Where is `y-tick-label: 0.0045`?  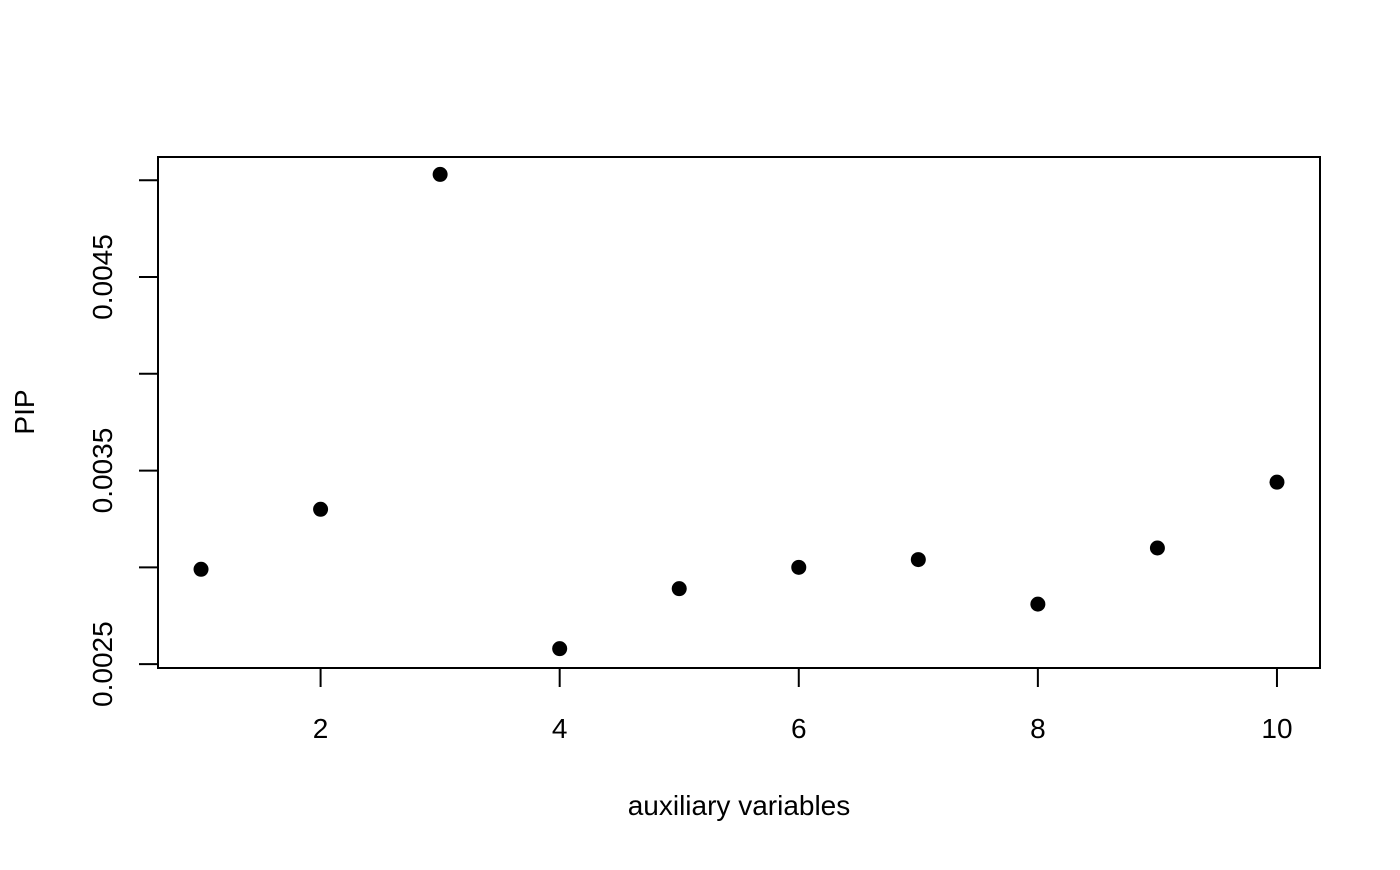 y-tick-label: 0.0045 is located at coordinates (102, 277).